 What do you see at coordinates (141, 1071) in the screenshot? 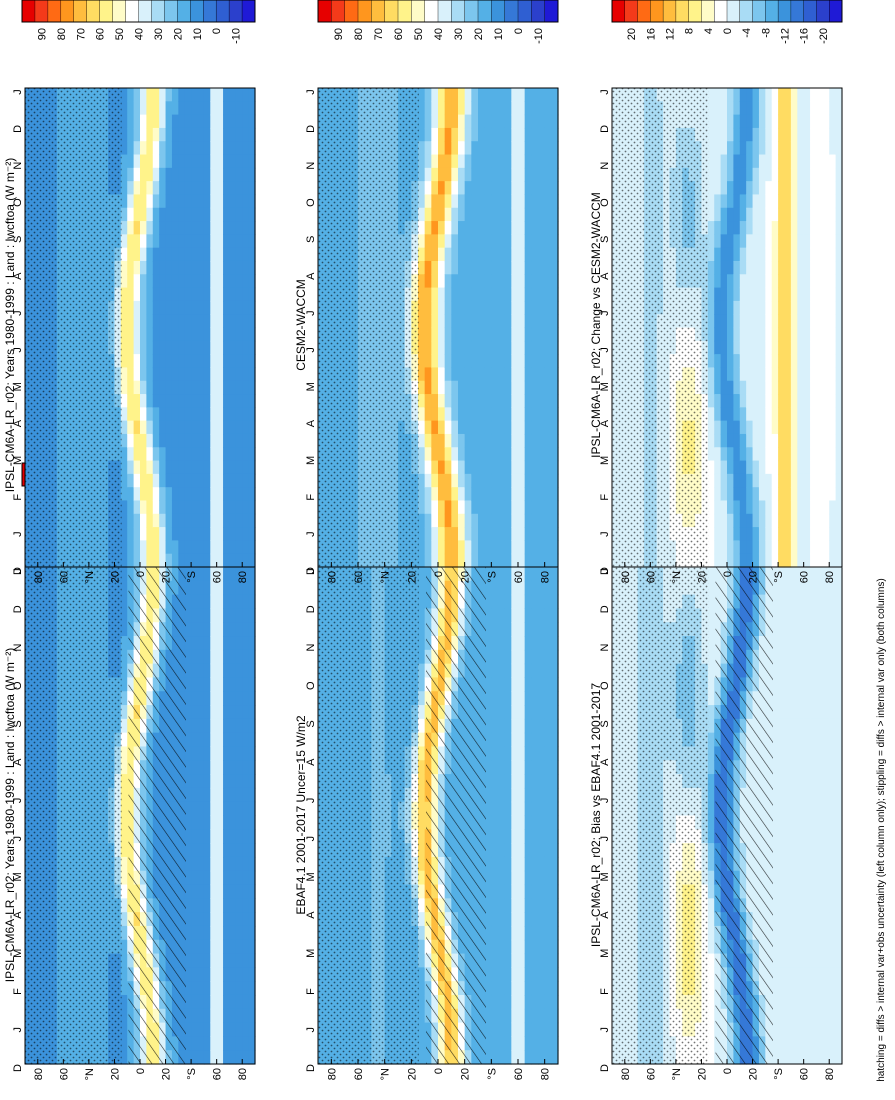
I see `lat-tick-label: 0` at bounding box center [141, 1071].